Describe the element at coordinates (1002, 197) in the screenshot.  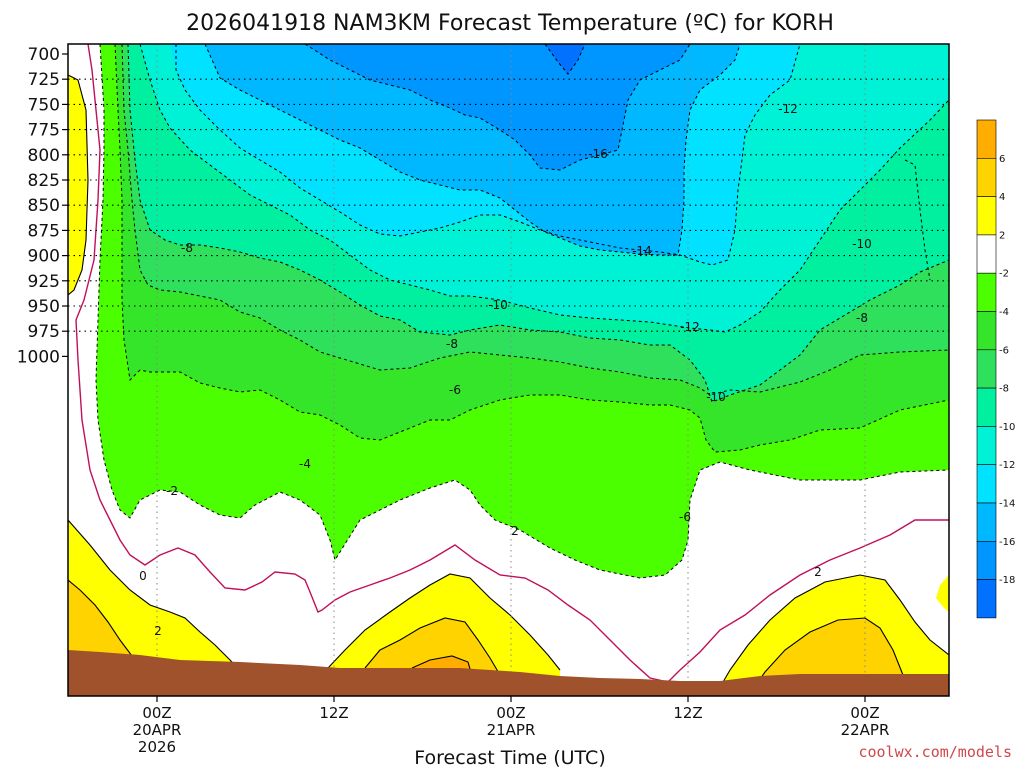
I see `colorbar-label: 4` at that location.